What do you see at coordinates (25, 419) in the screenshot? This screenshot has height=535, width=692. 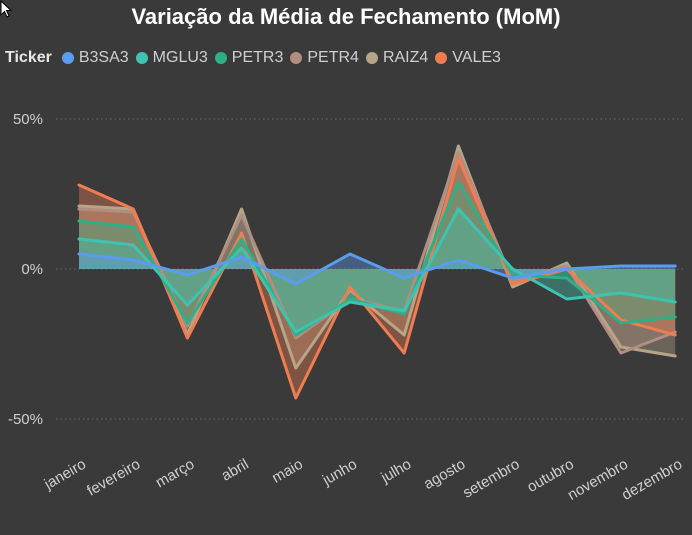 I see `y-tick-label: -50%` at bounding box center [25, 419].